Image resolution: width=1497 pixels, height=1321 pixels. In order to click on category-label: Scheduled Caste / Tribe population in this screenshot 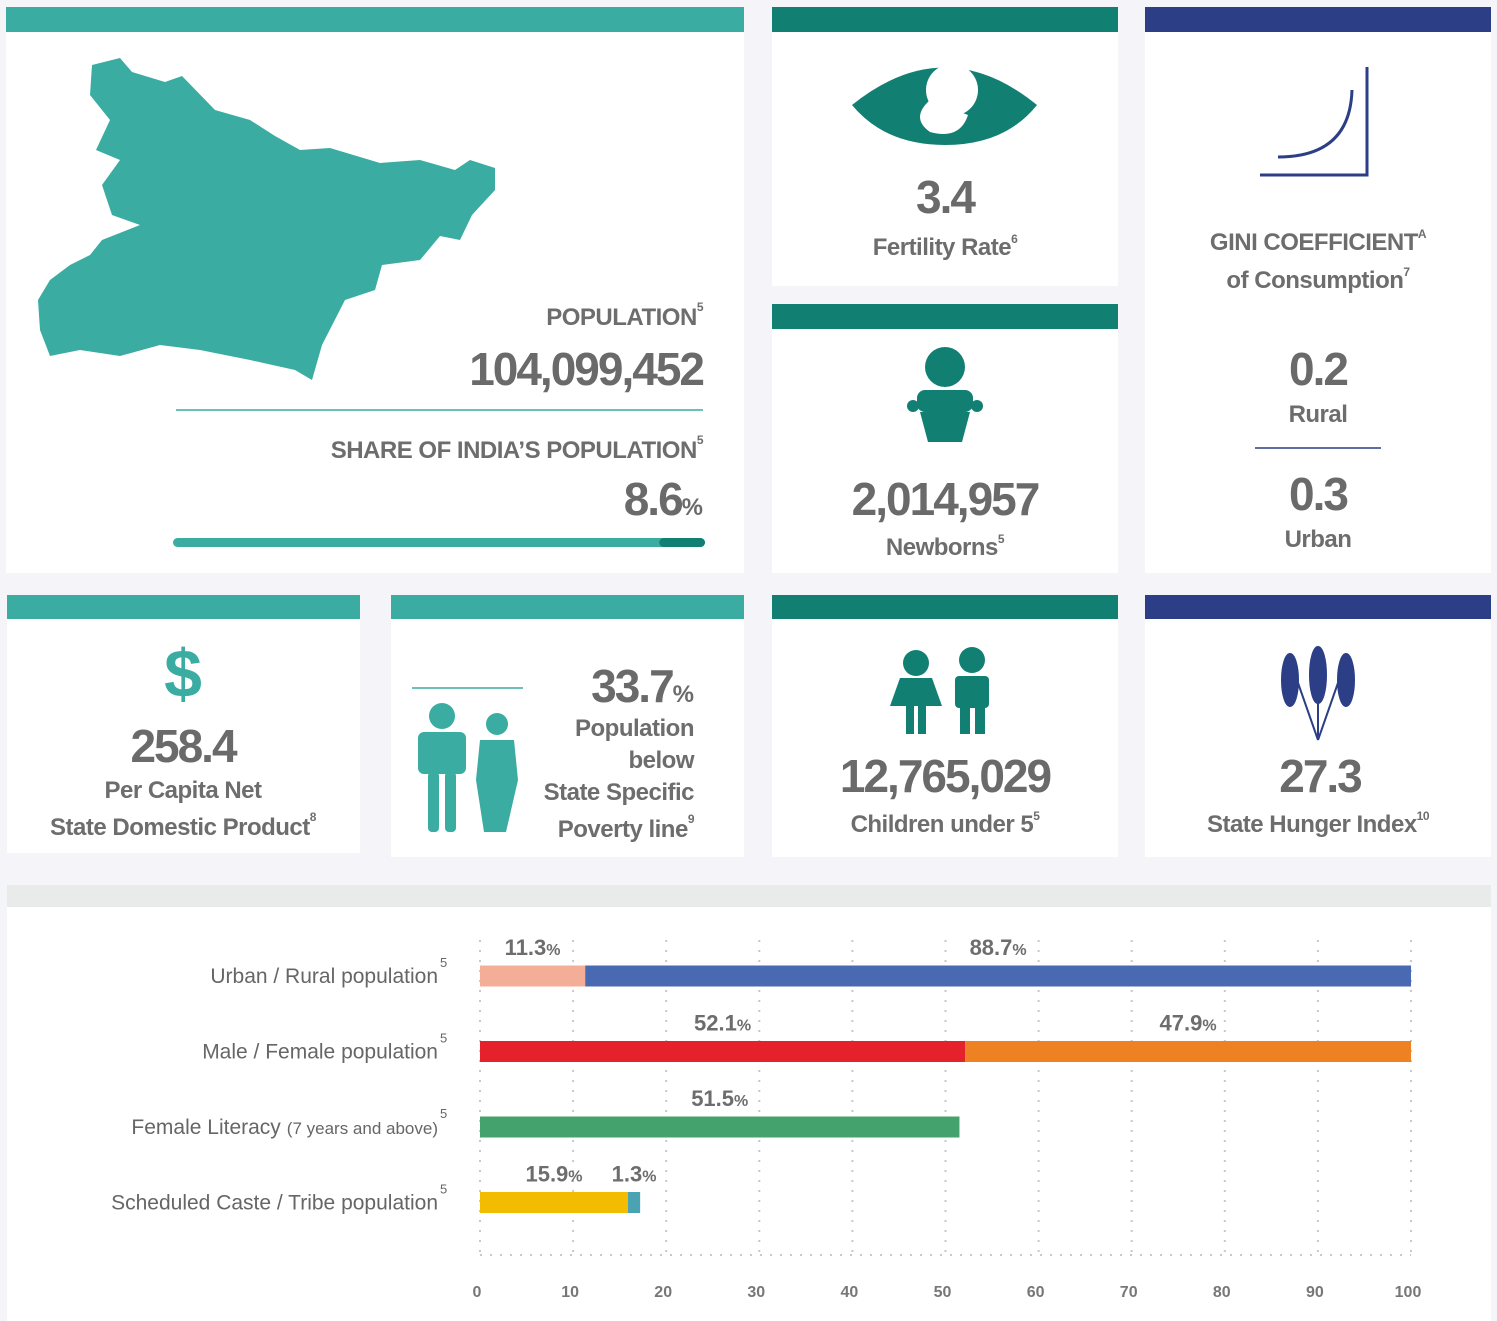, I will do `click(274, 1203)`.